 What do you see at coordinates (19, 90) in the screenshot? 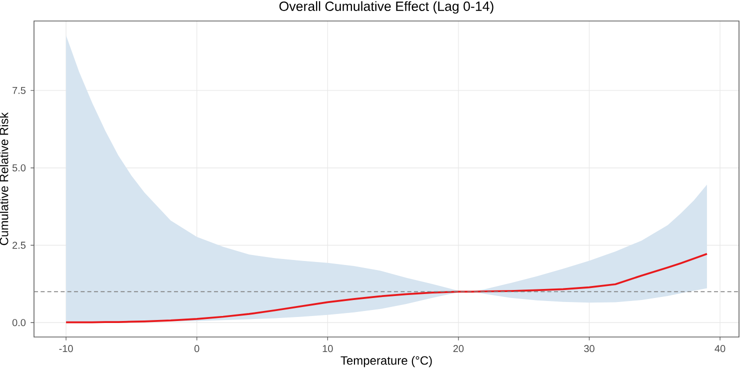
I see `y-tick-label: 7.5` at bounding box center [19, 90].